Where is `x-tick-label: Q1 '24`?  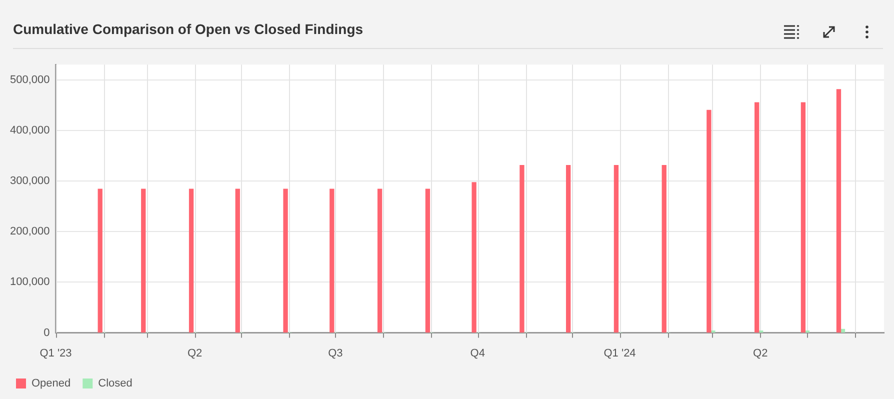
x-tick-label: Q1 '24 is located at coordinates (620, 353).